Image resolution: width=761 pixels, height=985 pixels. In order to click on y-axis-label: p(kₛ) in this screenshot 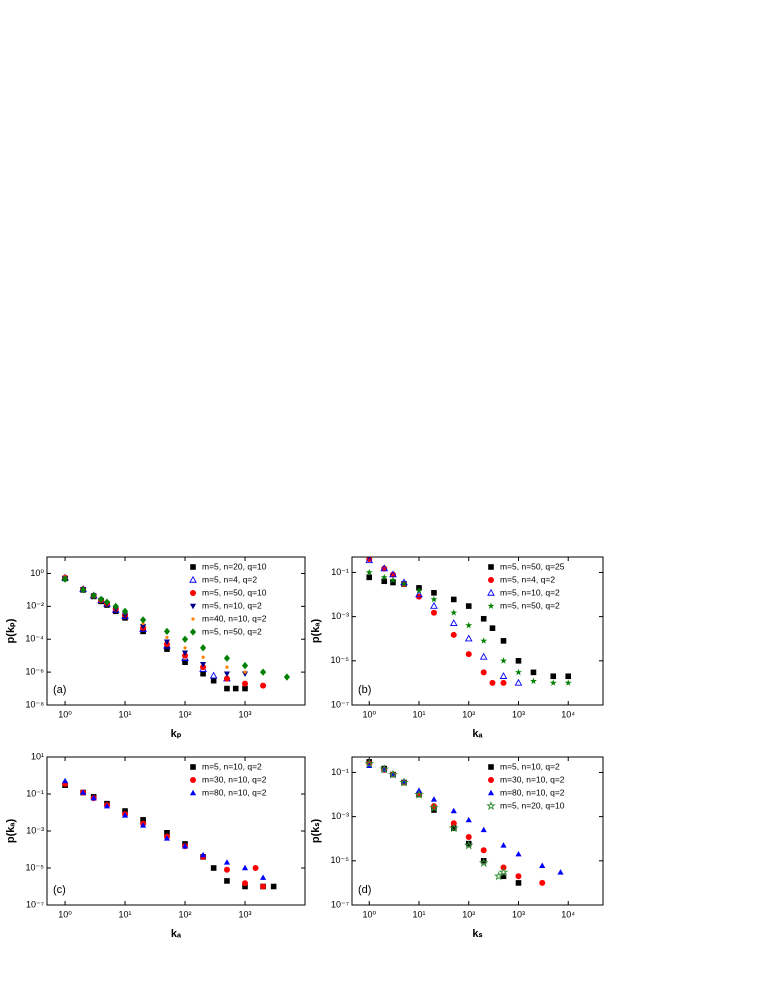, I will do `click(316, 831)`.